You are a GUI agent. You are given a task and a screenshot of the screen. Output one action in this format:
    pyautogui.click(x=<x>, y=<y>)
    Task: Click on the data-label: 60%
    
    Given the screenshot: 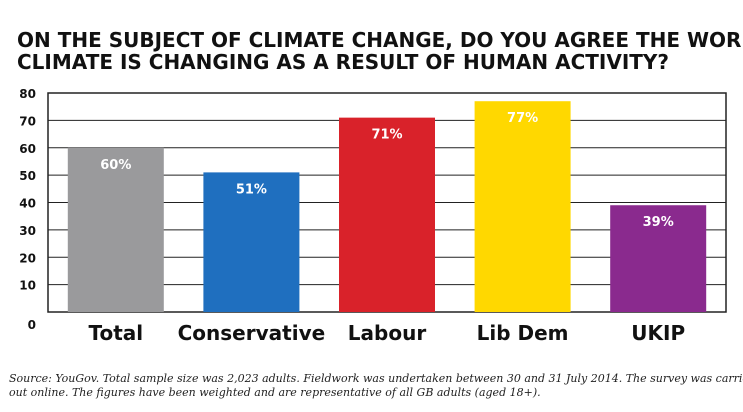 What is the action you would take?
    pyautogui.click(x=115, y=165)
    